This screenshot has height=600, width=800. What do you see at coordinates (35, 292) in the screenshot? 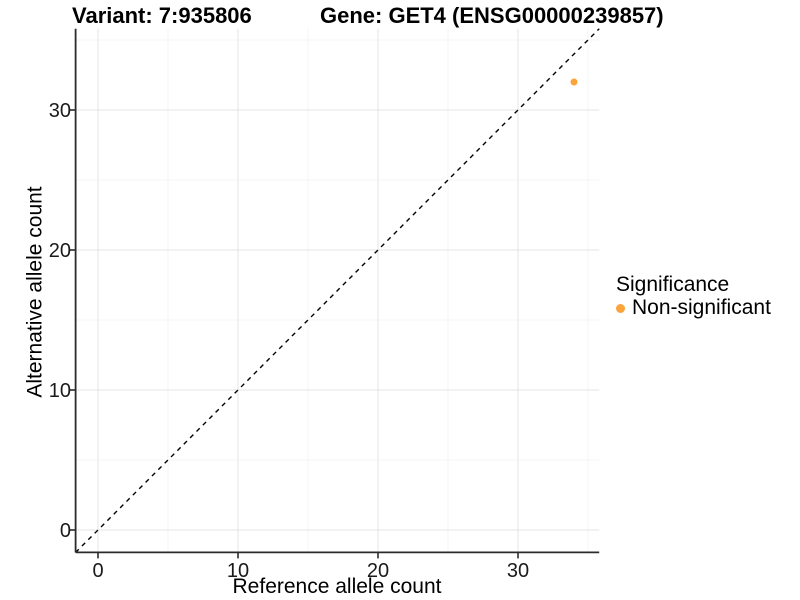
I see `y-axis-title: Alternative allele count` at bounding box center [35, 292].